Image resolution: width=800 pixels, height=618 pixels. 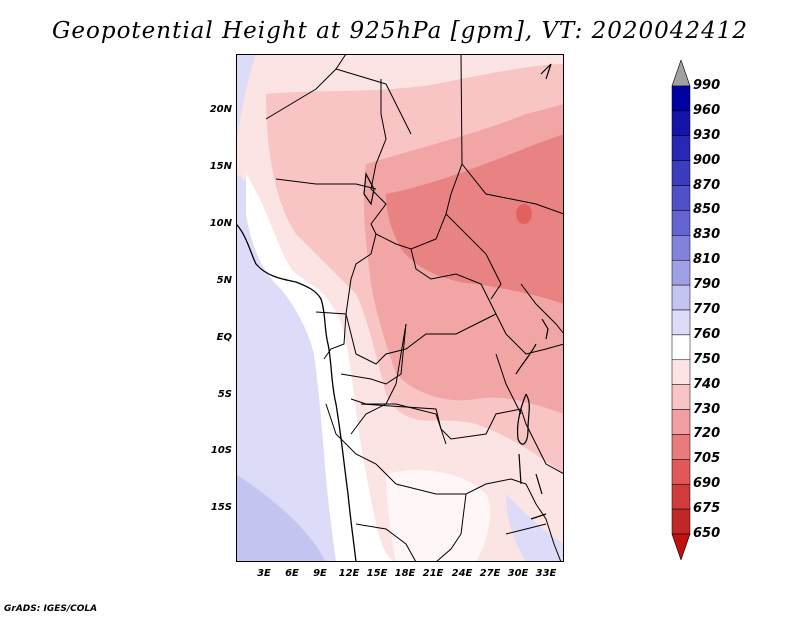 I want to click on white-region, so click(x=321, y=368).